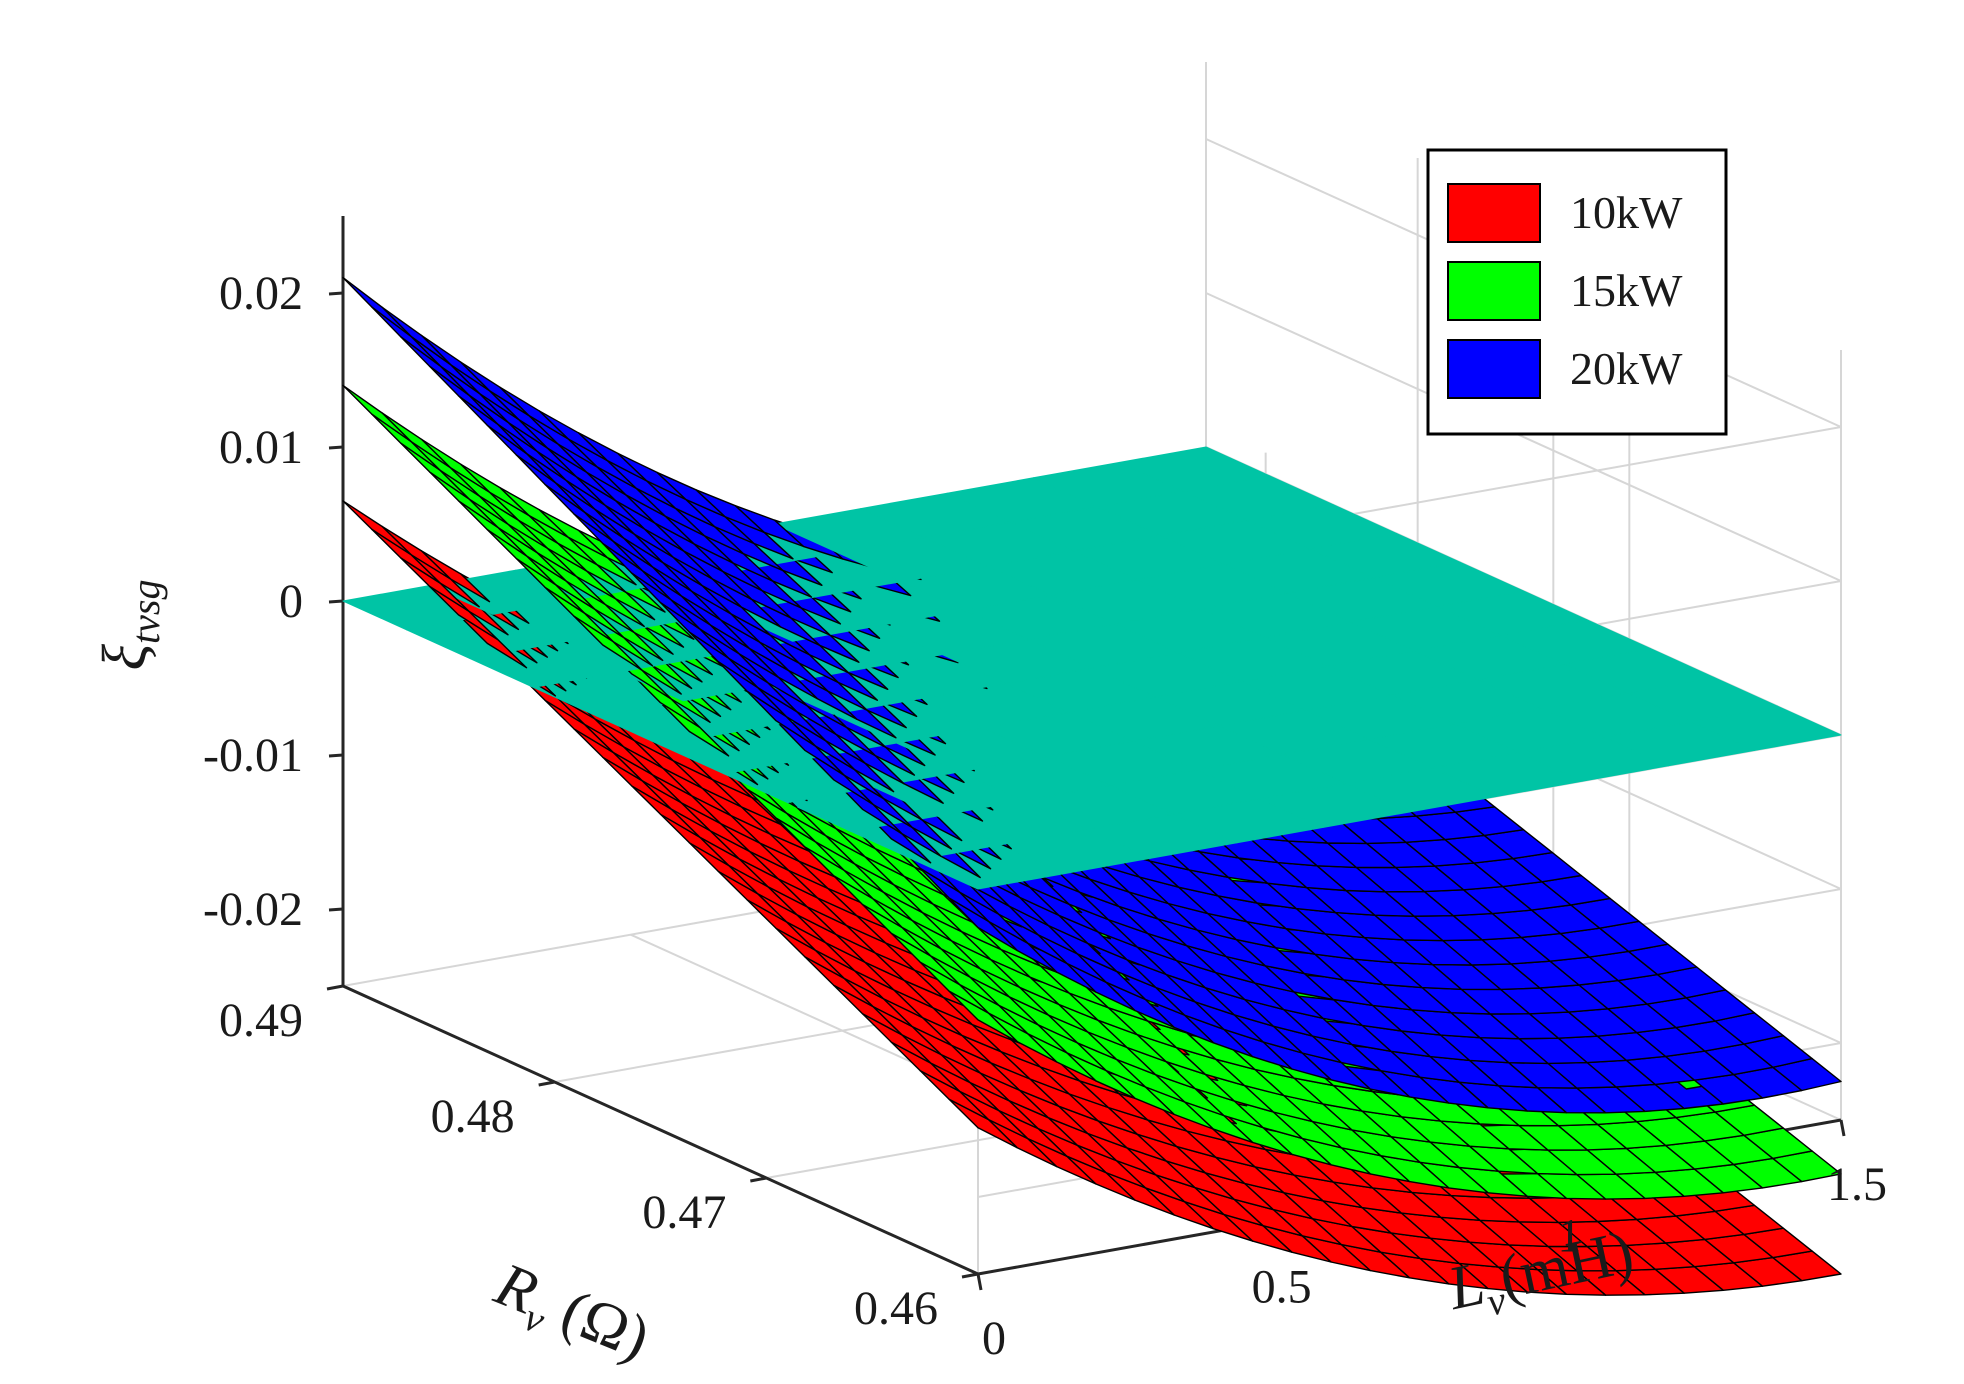 The width and height of the screenshot is (1964, 1384). I want to click on legend-label-0: 10kW, so click(1626, 212).